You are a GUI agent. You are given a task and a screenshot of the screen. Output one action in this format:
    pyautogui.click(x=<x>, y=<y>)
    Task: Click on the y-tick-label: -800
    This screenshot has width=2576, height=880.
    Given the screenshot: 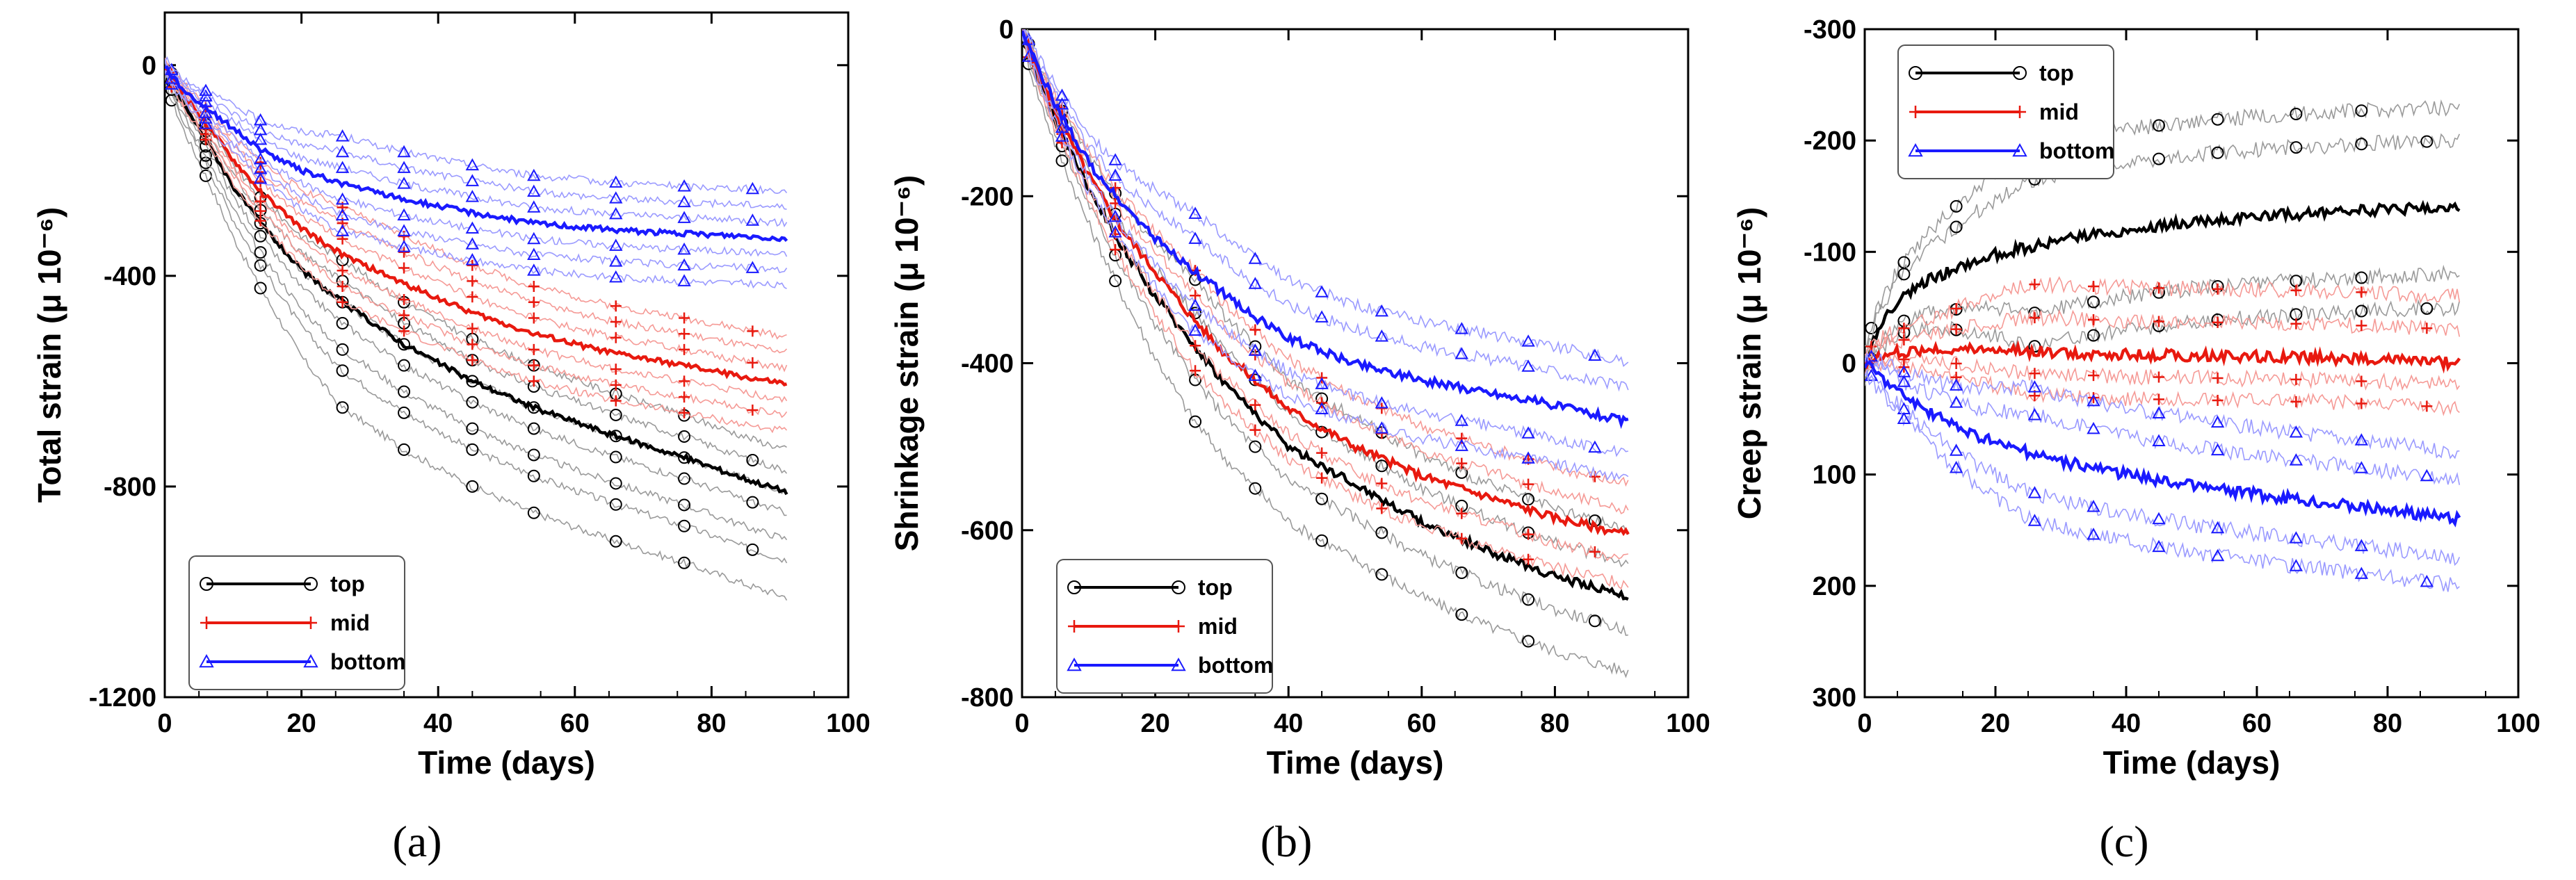 What is the action you would take?
    pyautogui.click(x=130, y=488)
    